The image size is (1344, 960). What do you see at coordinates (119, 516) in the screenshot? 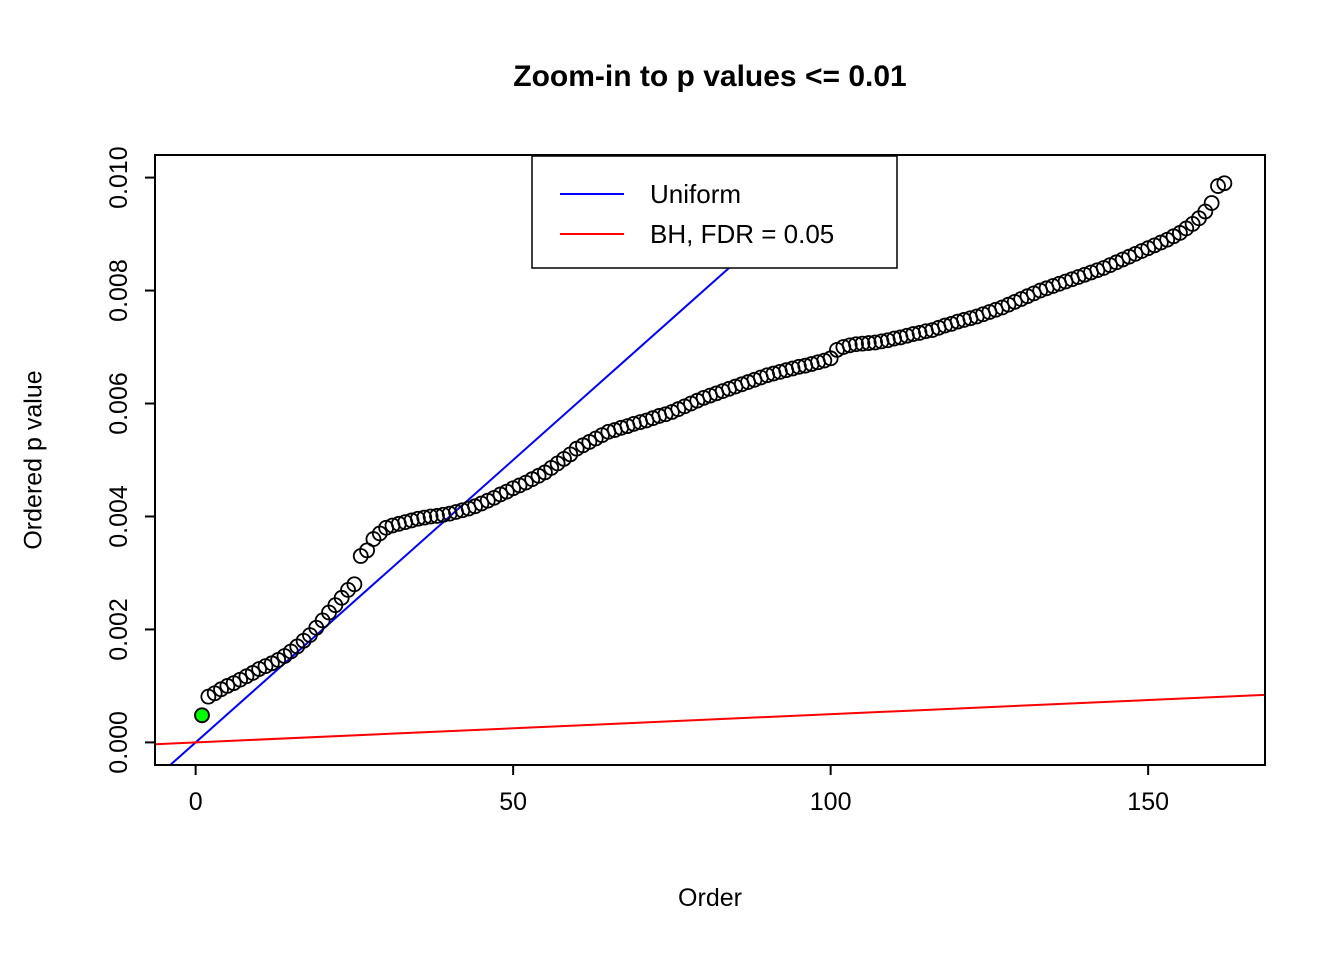
I see `y-tick-label: 0.004` at bounding box center [119, 516].